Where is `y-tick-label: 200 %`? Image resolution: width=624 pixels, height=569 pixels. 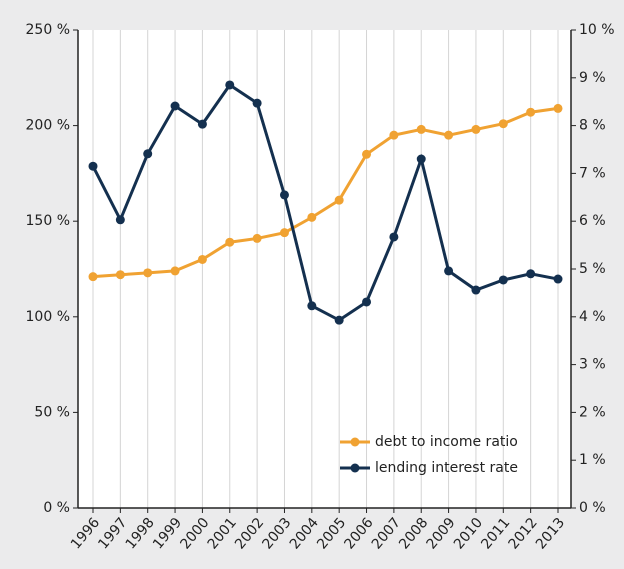 y-tick-label: 200 % is located at coordinates (48, 126).